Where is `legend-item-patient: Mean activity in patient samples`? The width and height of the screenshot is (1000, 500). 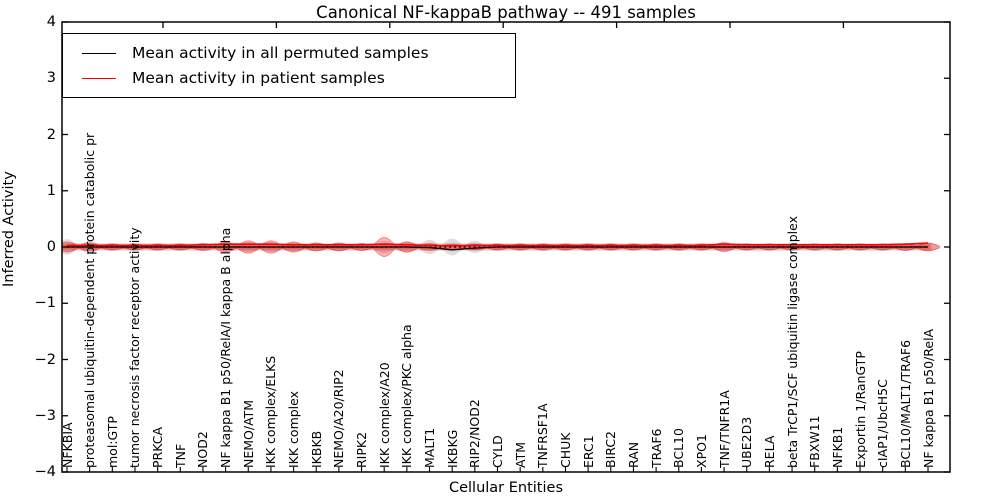
legend-item-patient: Mean activity in patient samples is located at coordinates (289, 78).